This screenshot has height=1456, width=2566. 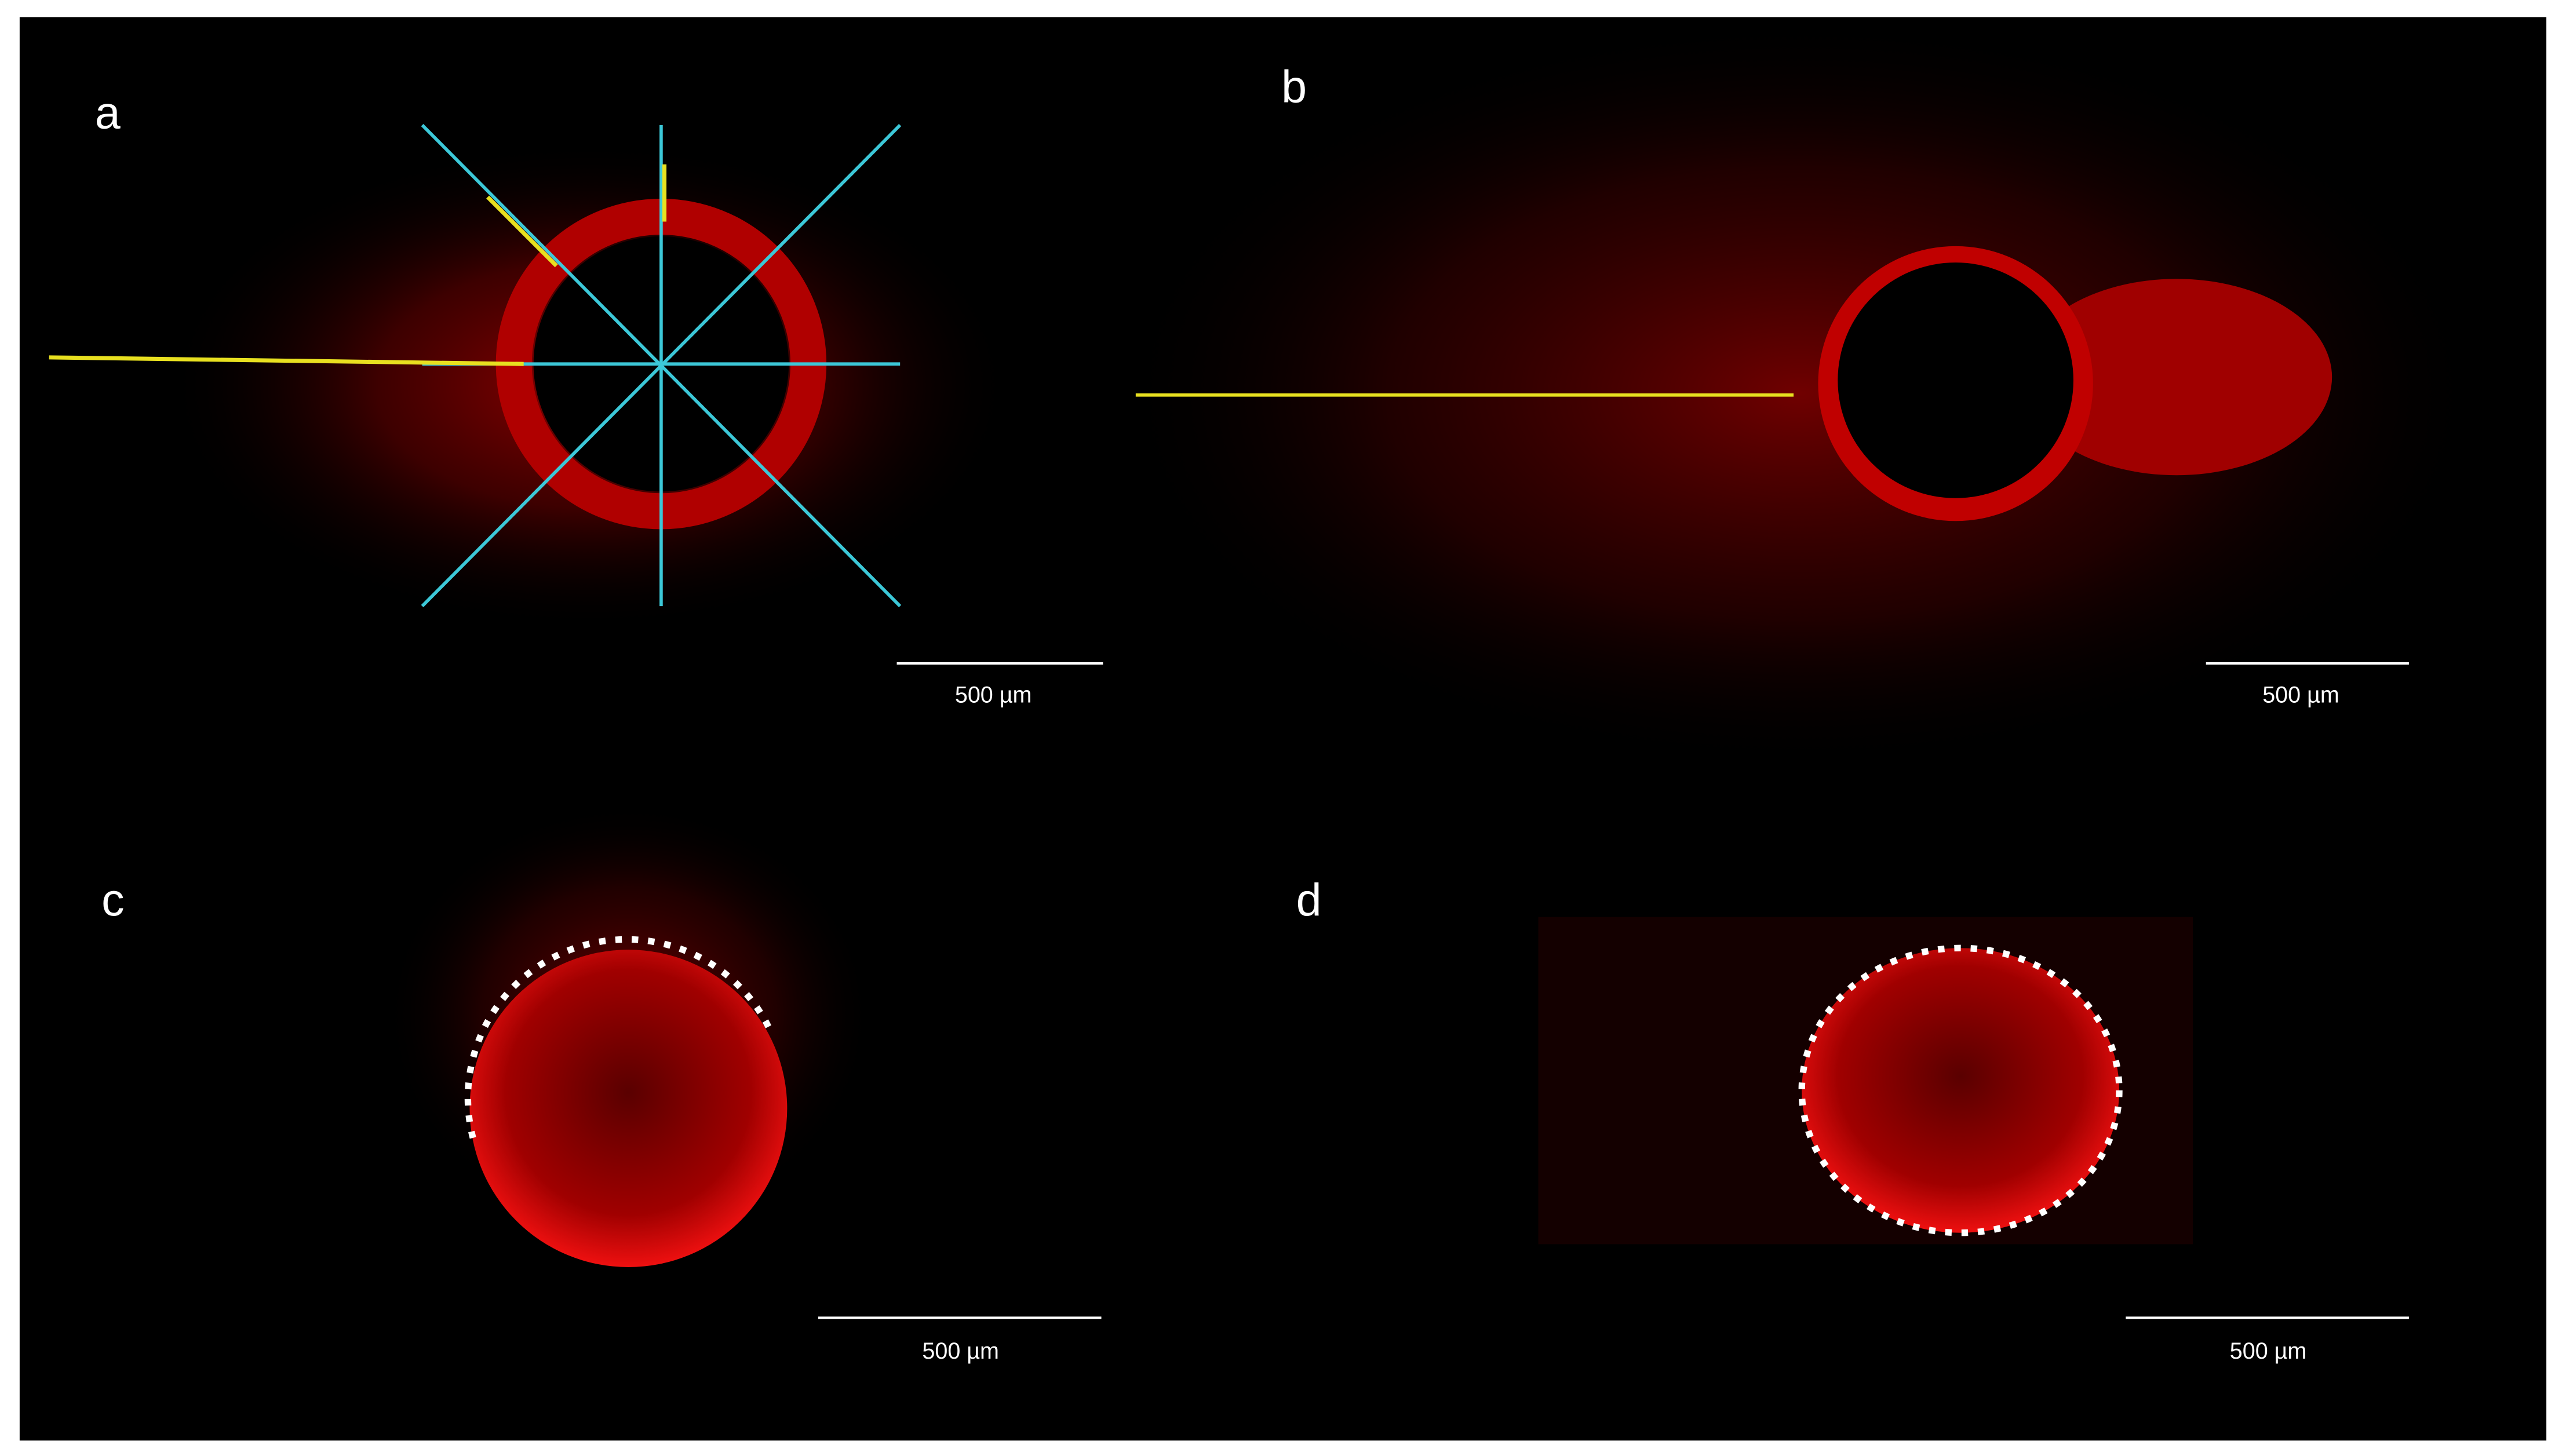 What do you see at coordinates (358, 265) in the screenshot?
I see `yellow-lines` at bounding box center [358, 265].